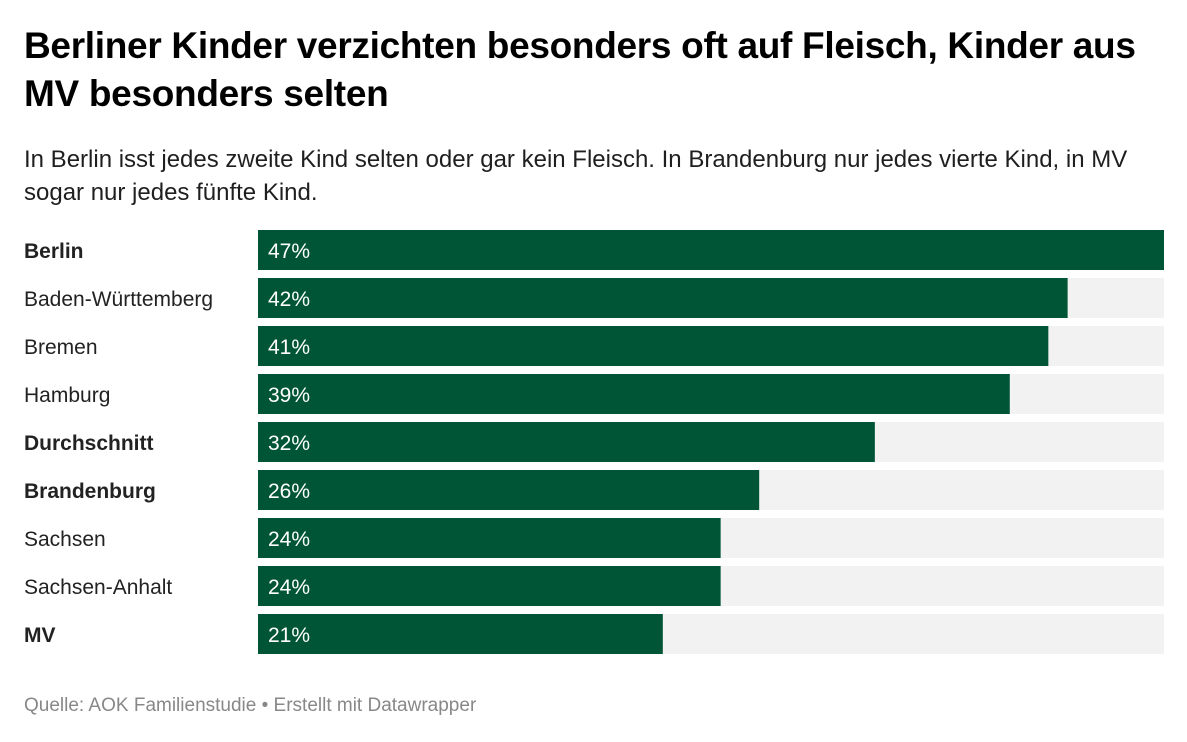 Image resolution: width=1187 pixels, height=742 pixels. Describe the element at coordinates (98, 587) in the screenshot. I see `category-label: Sachsen-Anhalt` at that location.